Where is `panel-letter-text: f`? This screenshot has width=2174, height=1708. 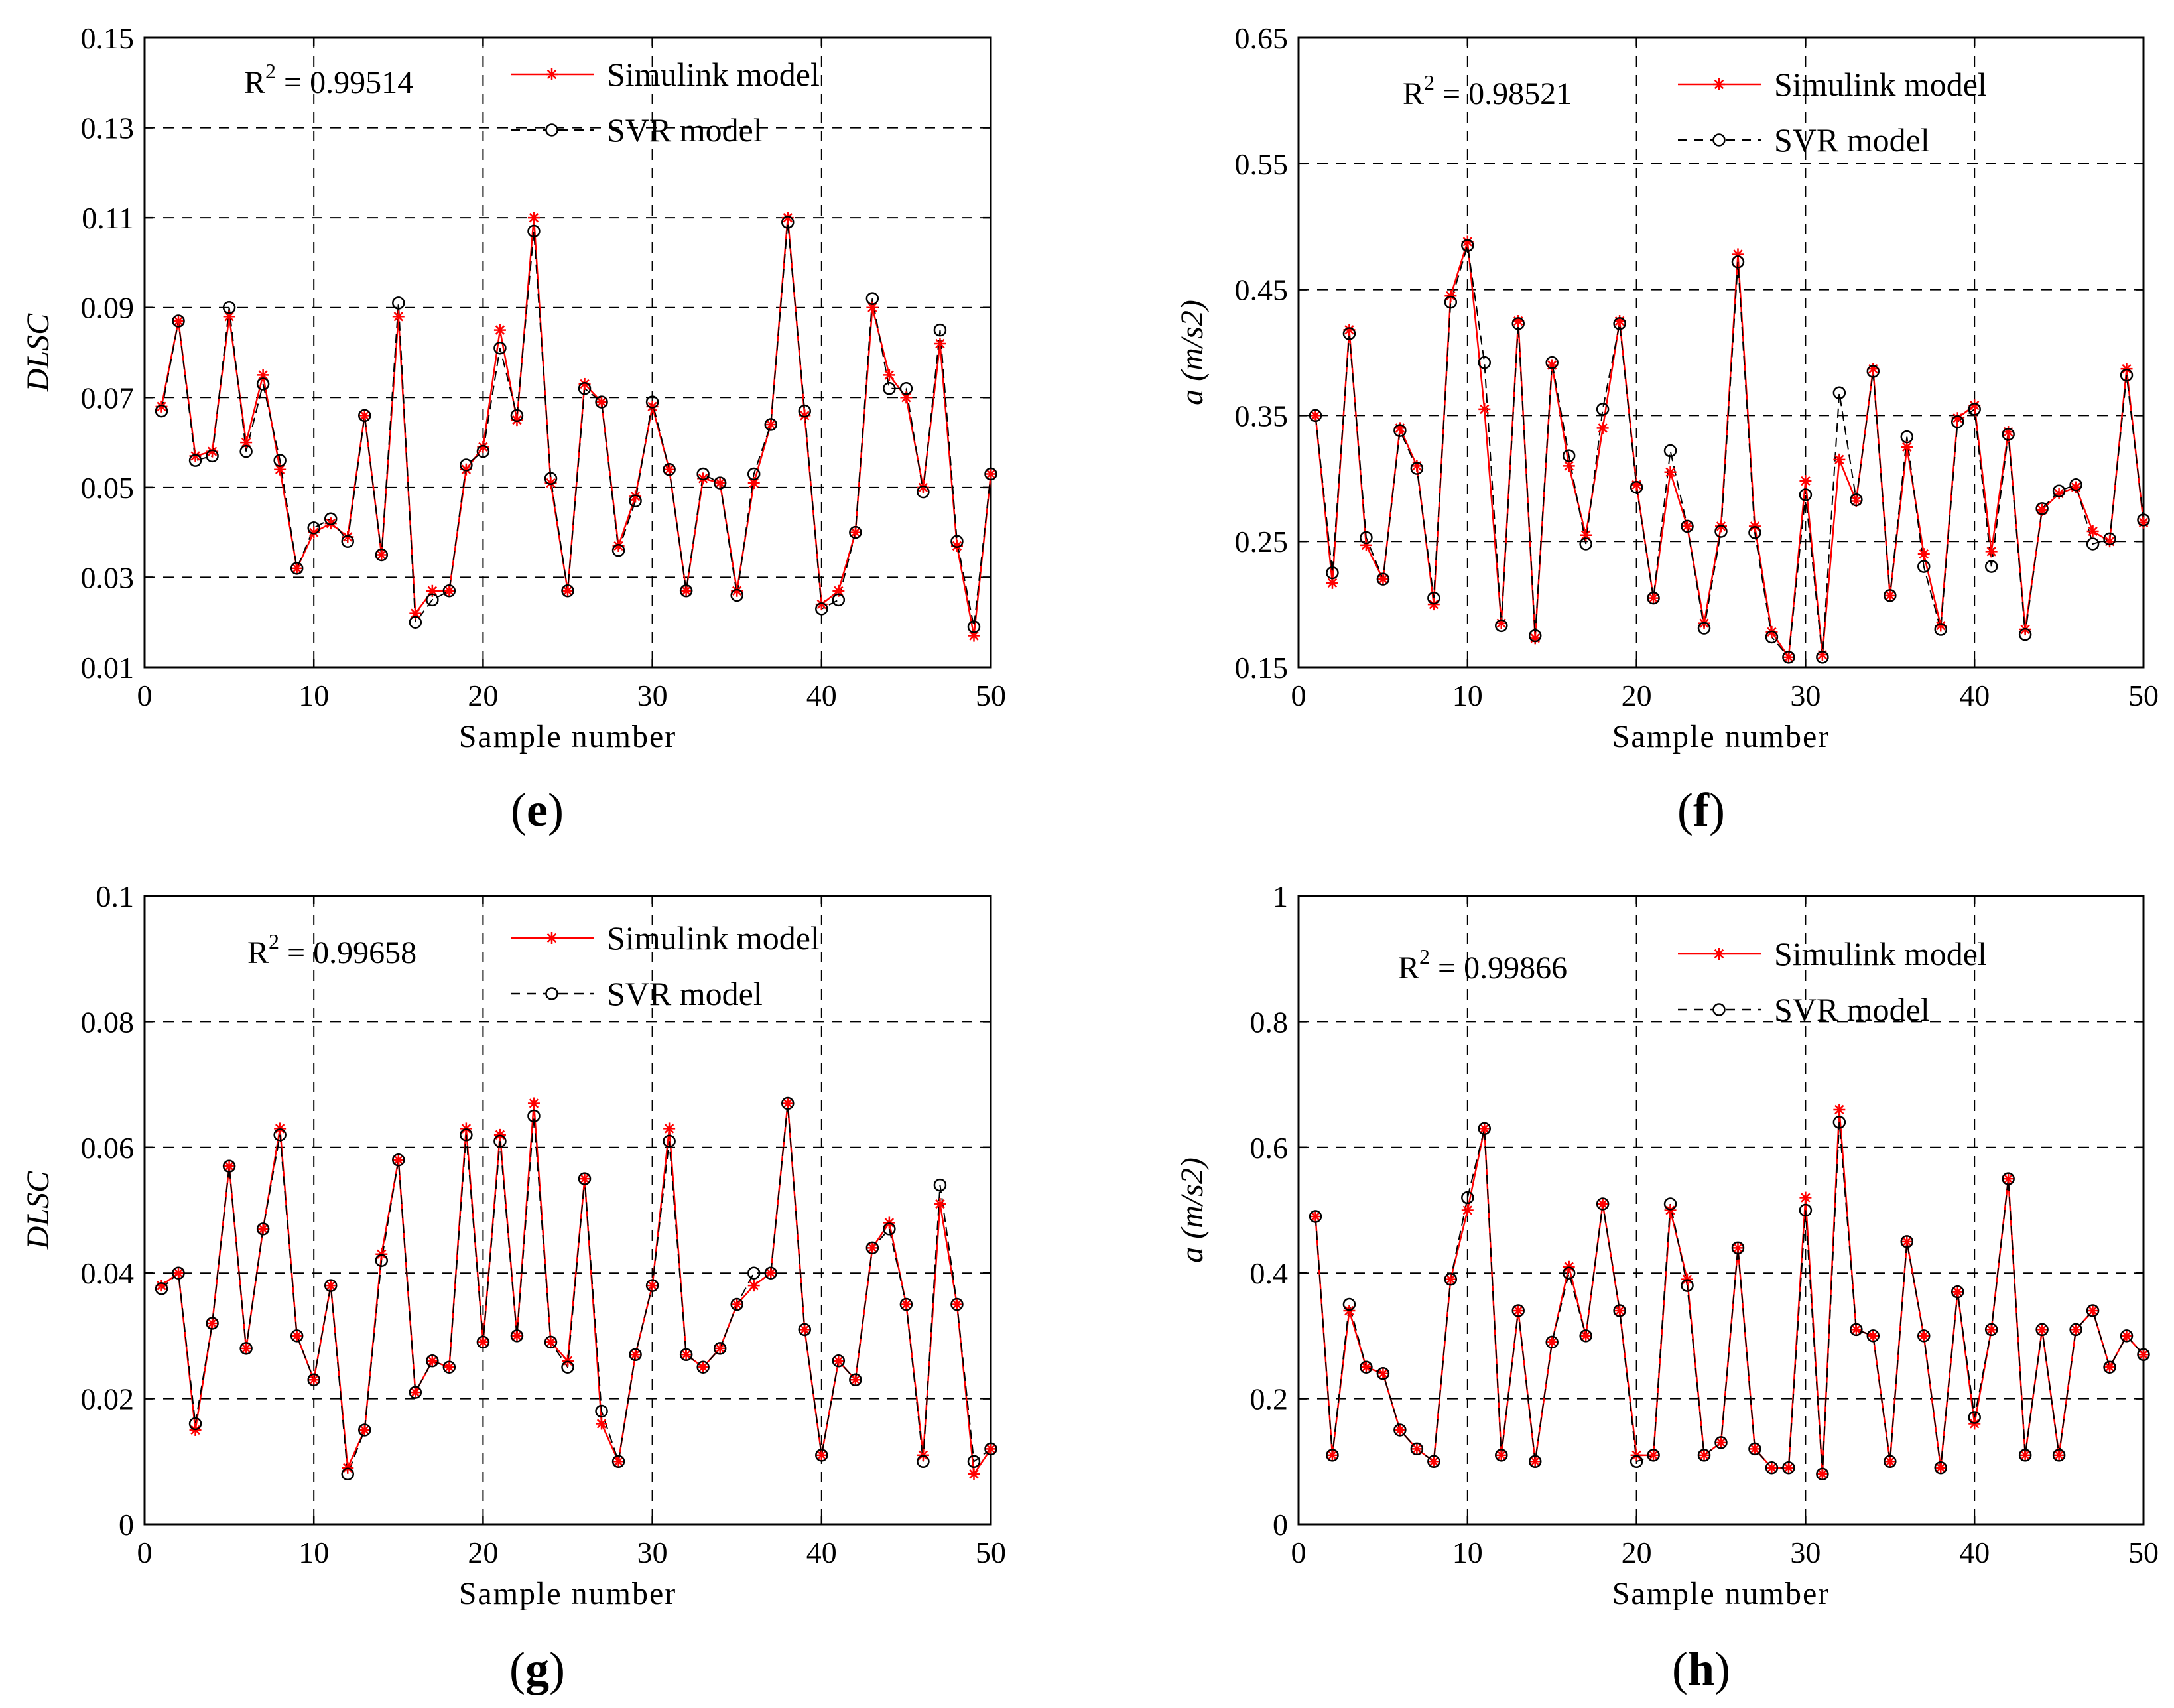 panel-letter-text: f is located at coordinates (1701, 809).